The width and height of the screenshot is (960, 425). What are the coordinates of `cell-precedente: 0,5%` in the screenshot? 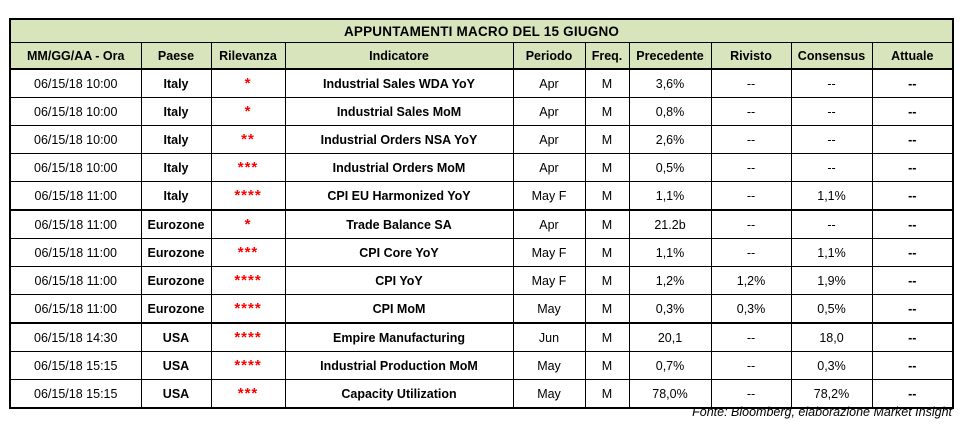 It's located at (670, 167).